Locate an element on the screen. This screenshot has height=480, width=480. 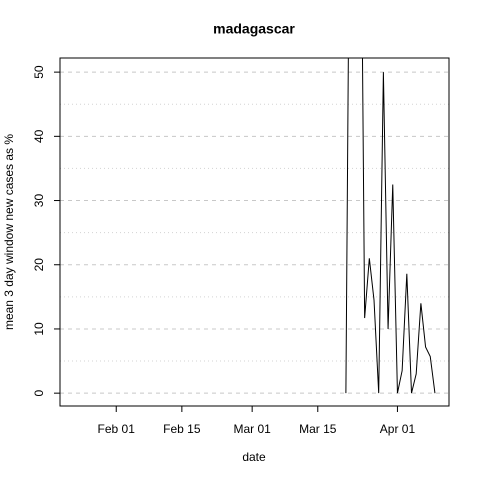
y-tick-label: 50 is located at coordinates (39, 72).